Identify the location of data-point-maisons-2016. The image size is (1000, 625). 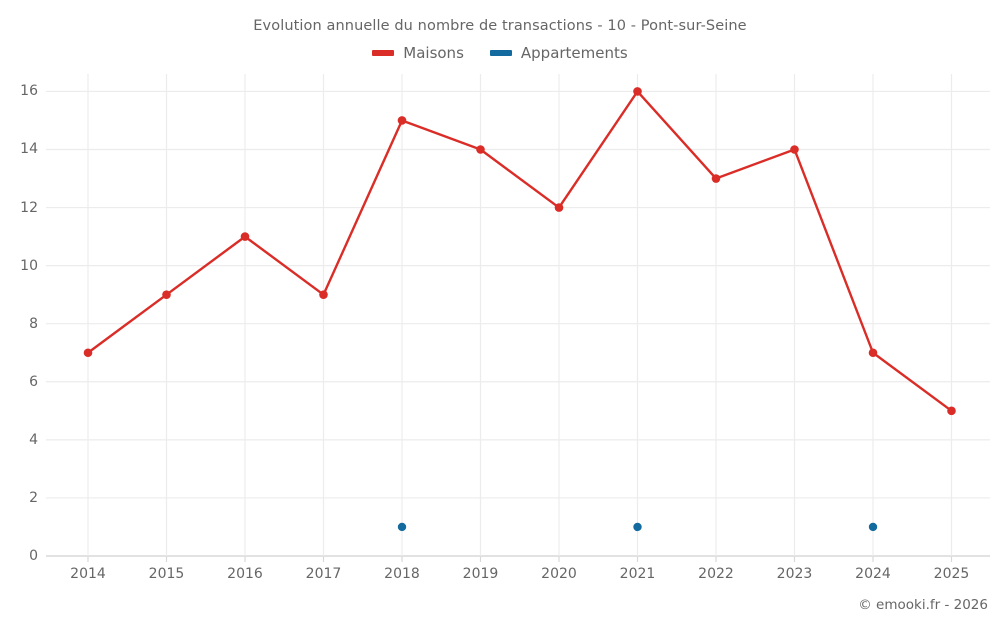
(245, 236).